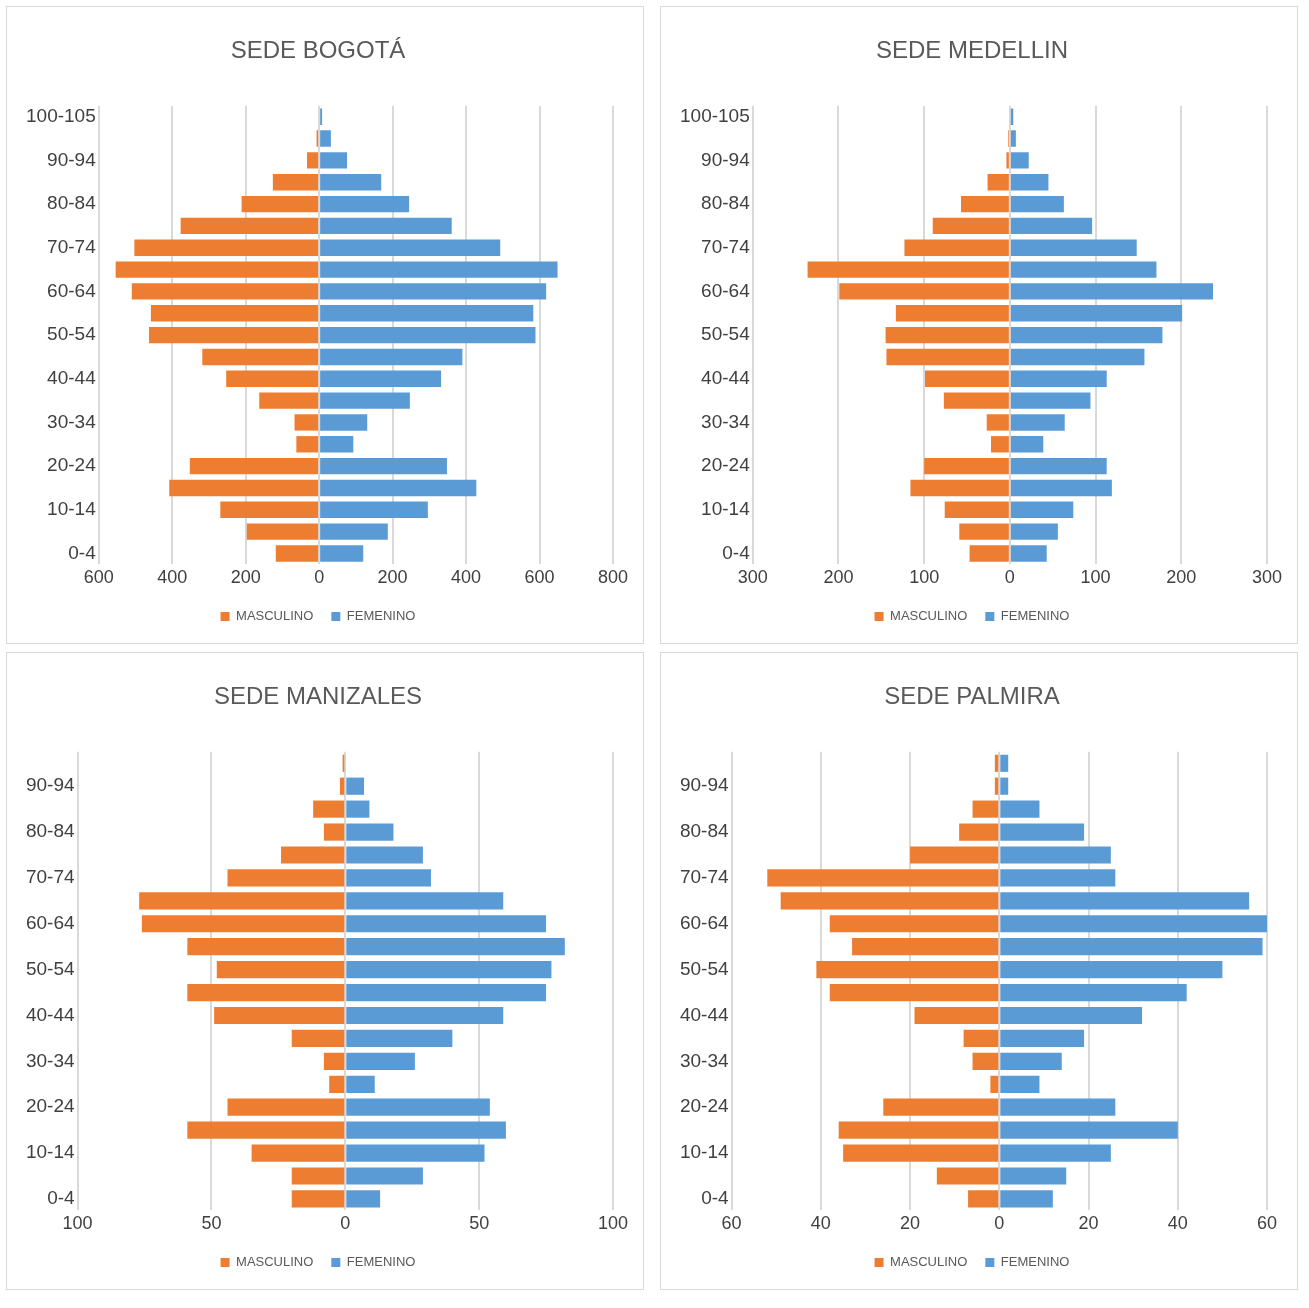 This screenshot has height=1308, width=1309. I want to click on x-tick-label: 100, so click(613, 1223).